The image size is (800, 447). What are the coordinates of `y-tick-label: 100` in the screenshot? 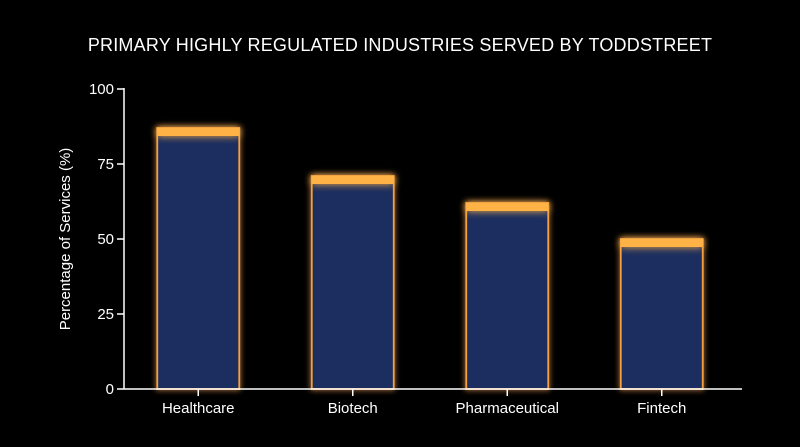 It's located at (101, 89).